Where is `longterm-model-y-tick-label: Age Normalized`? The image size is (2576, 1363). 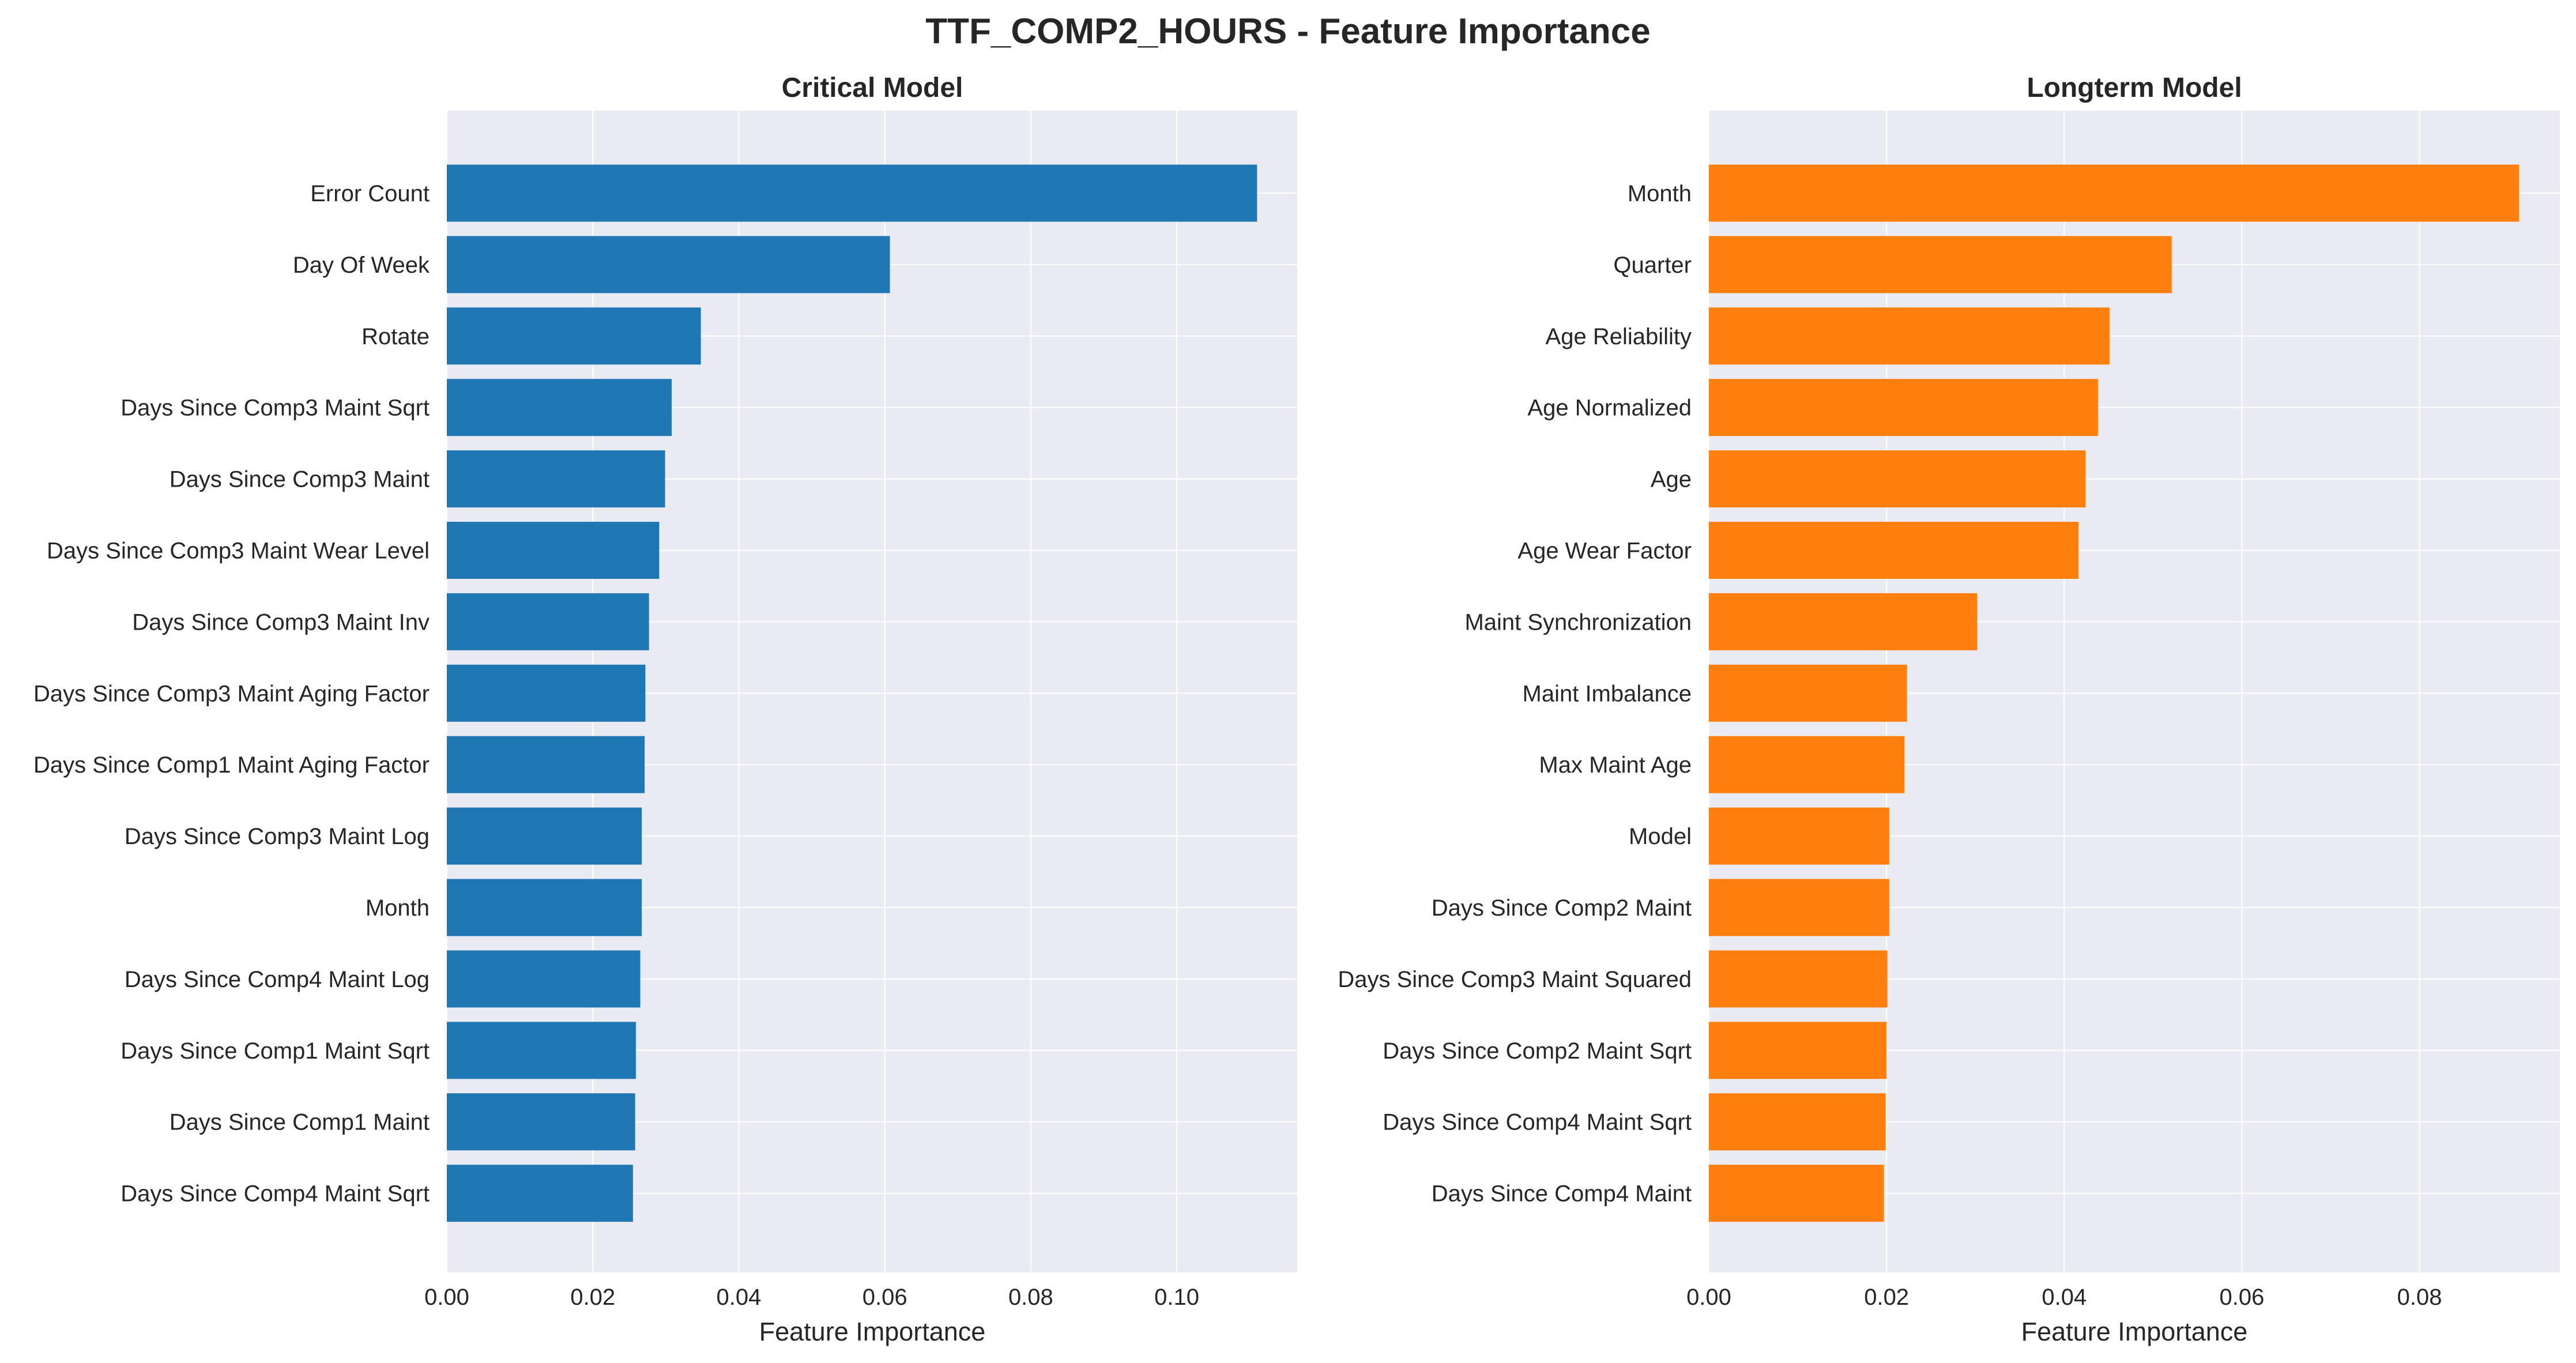 longterm-model-y-tick-label: Age Normalized is located at coordinates (1609, 409).